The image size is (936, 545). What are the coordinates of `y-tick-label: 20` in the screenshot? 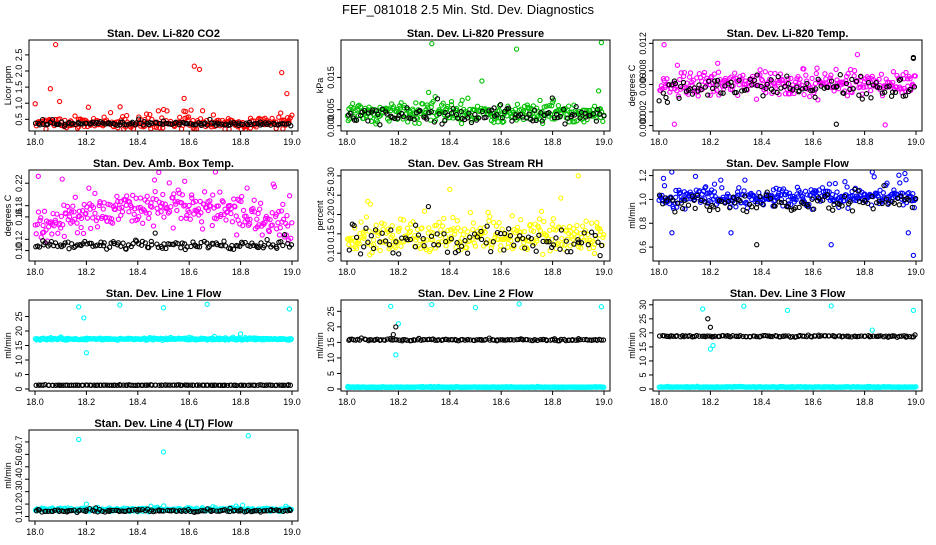 It's located at (331, 327).